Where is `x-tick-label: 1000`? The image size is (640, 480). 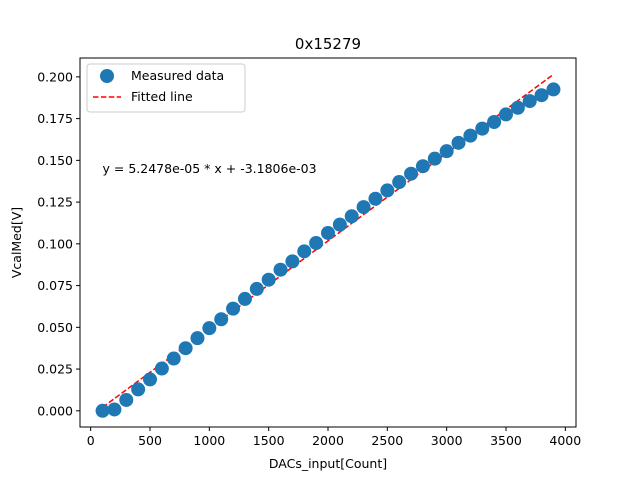 x-tick-label: 1000 is located at coordinates (209, 440).